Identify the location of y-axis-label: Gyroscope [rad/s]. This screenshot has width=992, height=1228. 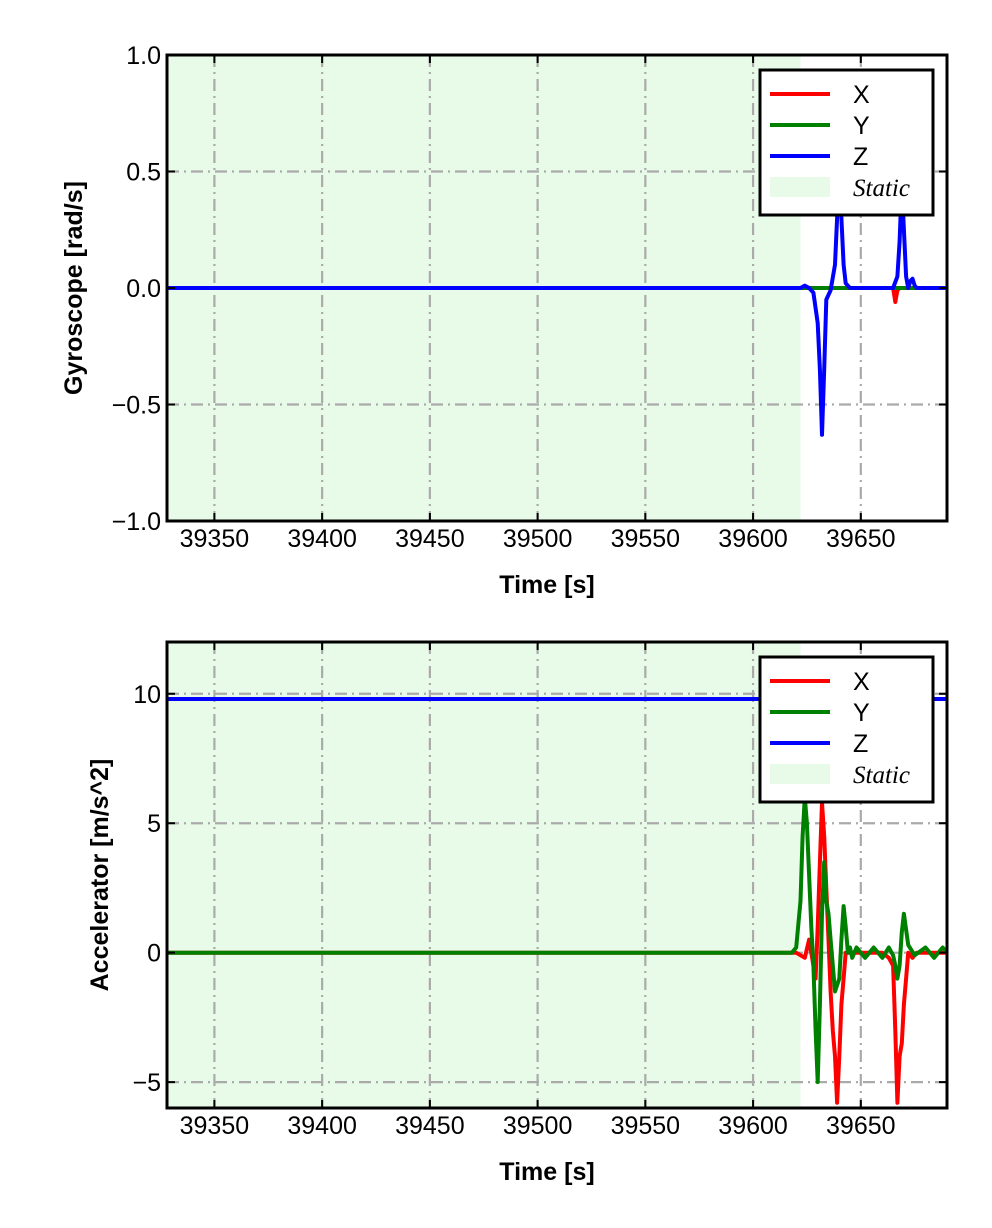
(74, 288).